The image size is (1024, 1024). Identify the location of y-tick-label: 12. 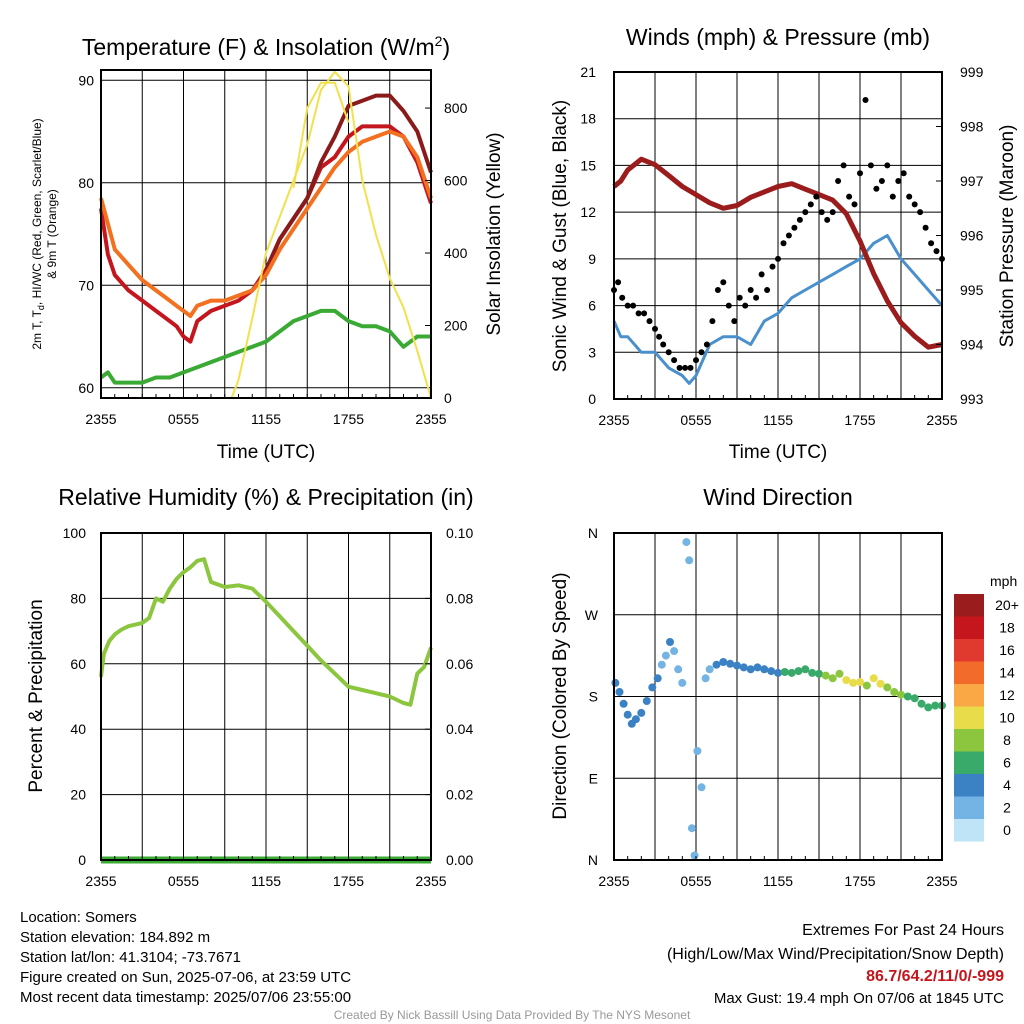
(588, 212).